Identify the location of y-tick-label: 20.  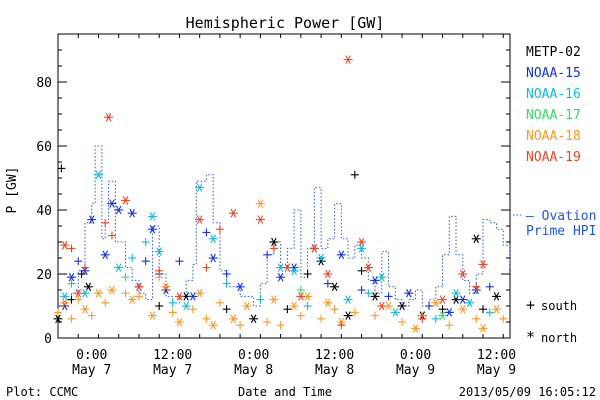
(44, 275).